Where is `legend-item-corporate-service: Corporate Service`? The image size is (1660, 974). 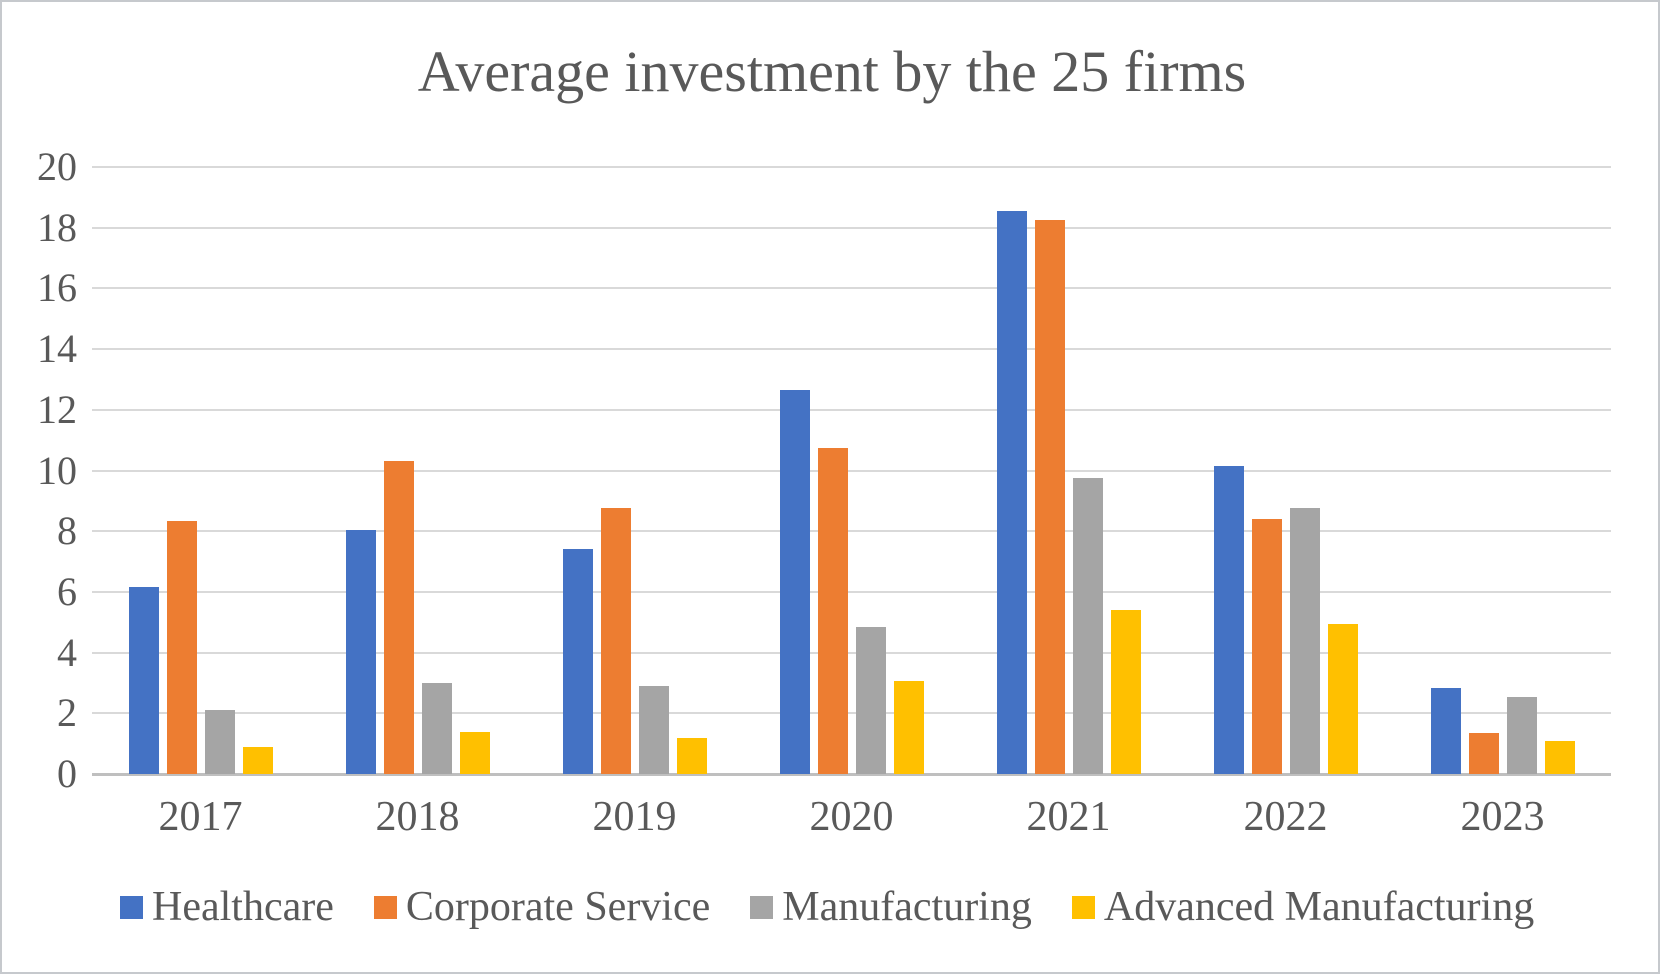 legend-item-corporate-service: Corporate Service is located at coordinates (542, 907).